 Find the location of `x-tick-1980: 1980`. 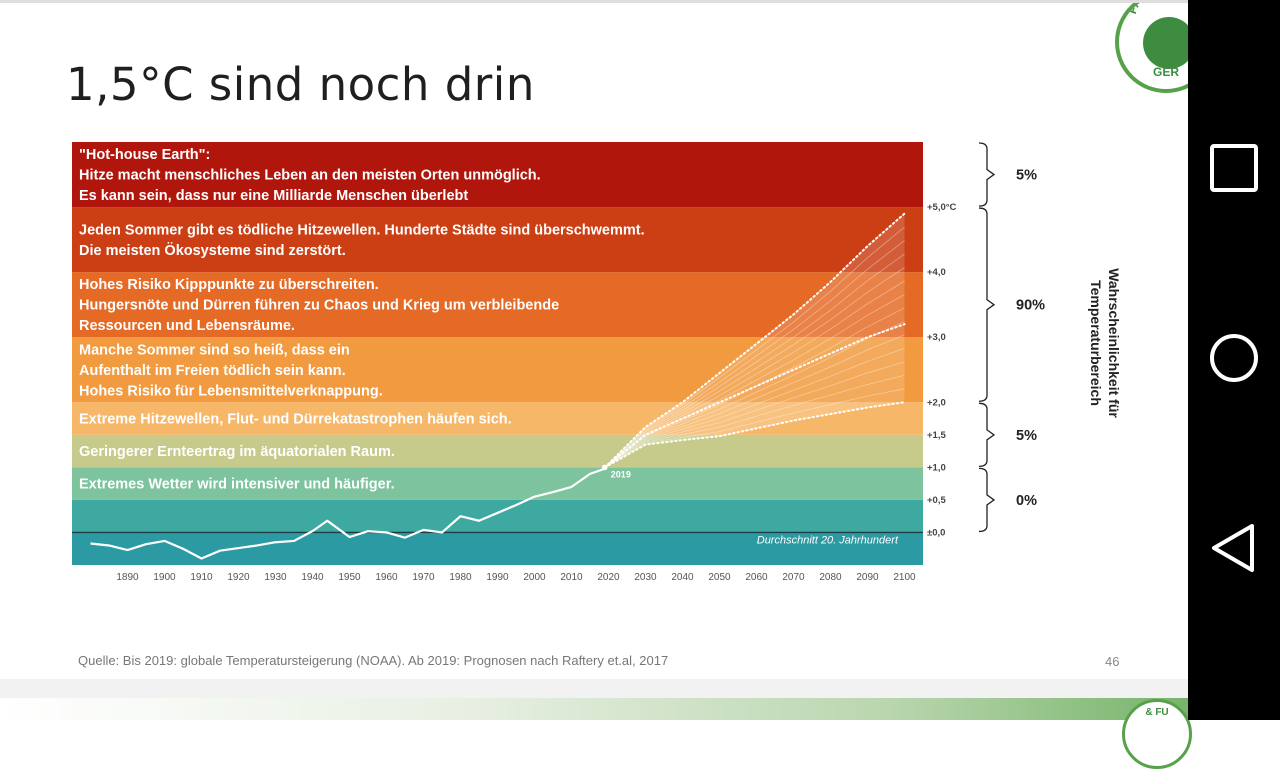

x-tick-1980: 1980 is located at coordinates (460, 577).